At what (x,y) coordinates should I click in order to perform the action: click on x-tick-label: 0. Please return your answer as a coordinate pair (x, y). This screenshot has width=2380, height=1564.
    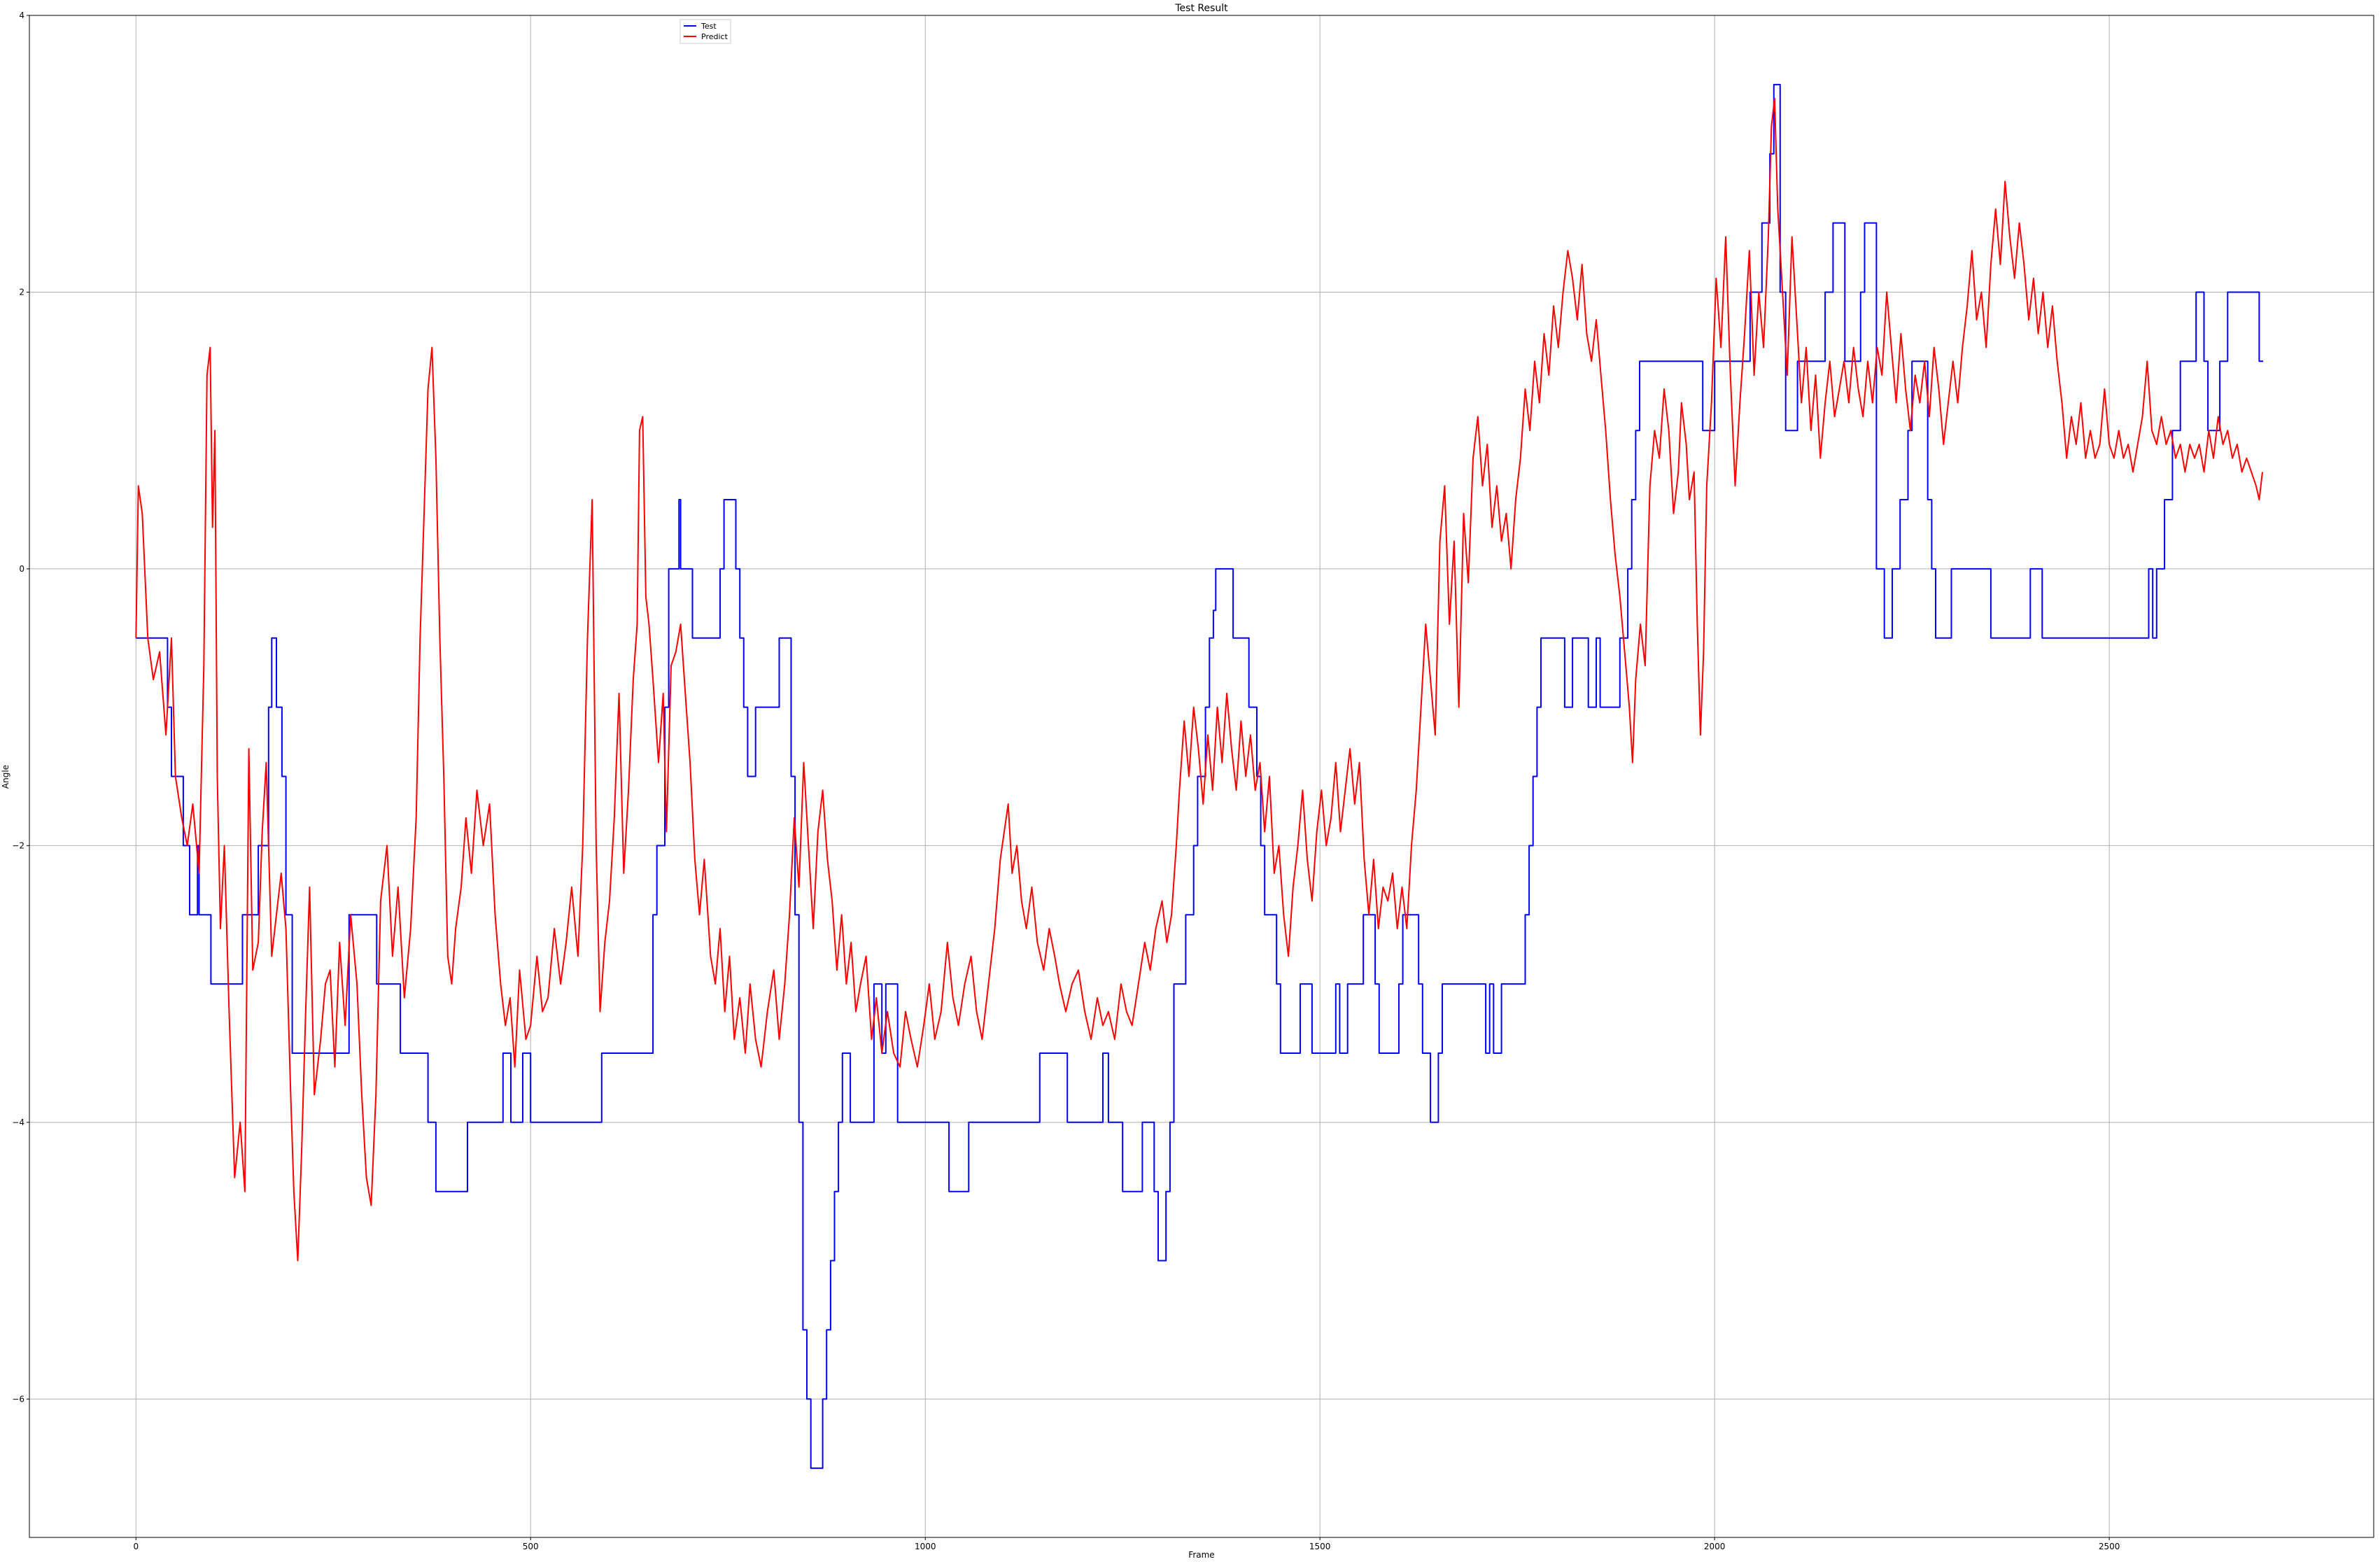
    Looking at the image, I should click on (136, 1546).